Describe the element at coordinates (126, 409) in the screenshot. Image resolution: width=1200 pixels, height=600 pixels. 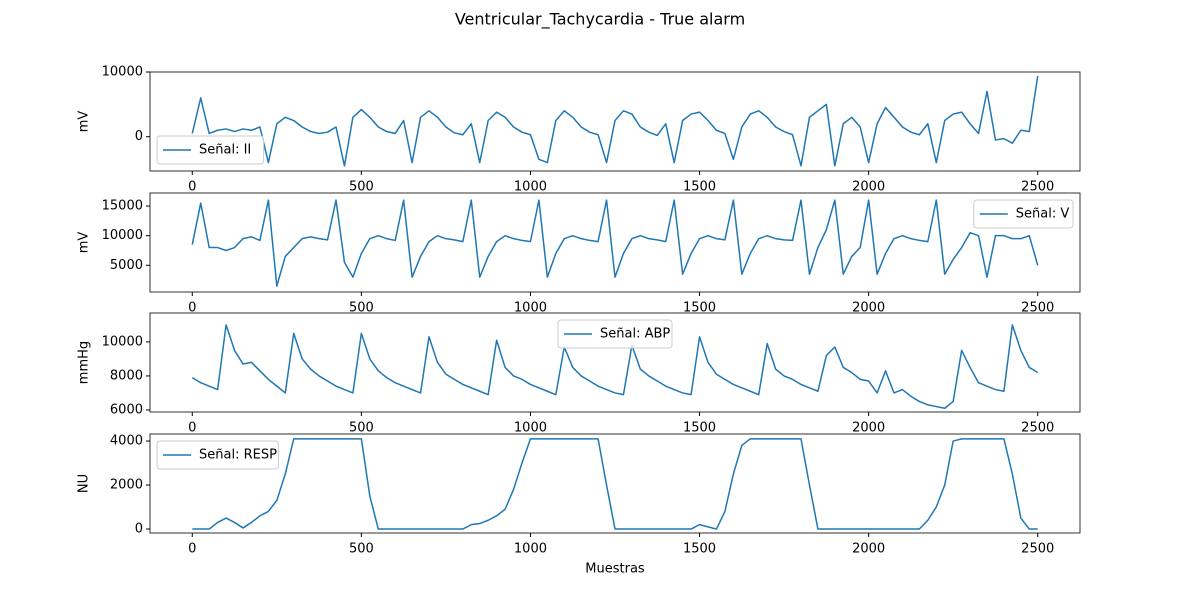
I see `y-tick-label: 6000` at that location.